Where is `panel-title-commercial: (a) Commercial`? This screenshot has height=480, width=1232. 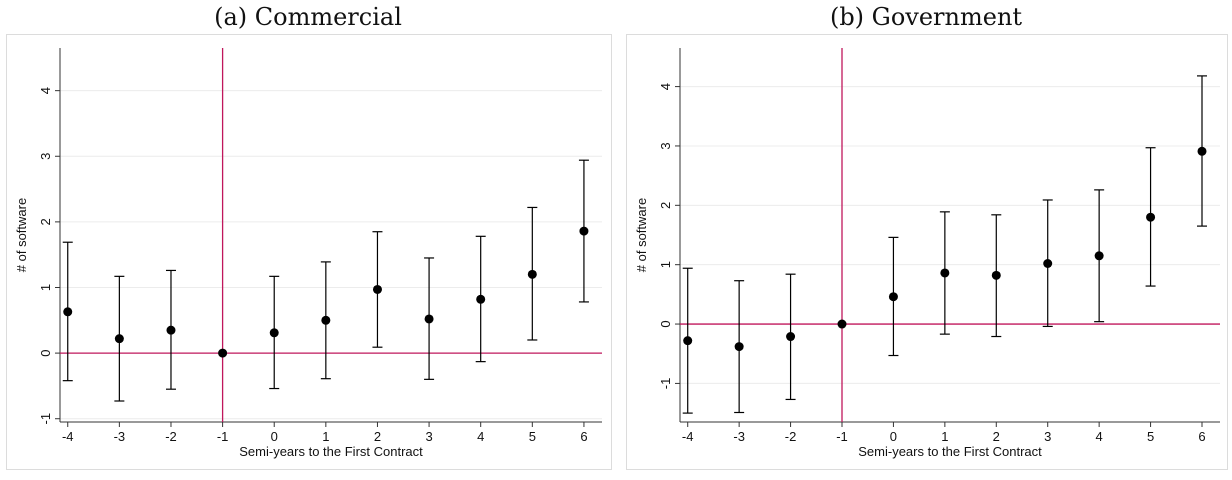 panel-title-commercial: (a) Commercial is located at coordinates (308, 17).